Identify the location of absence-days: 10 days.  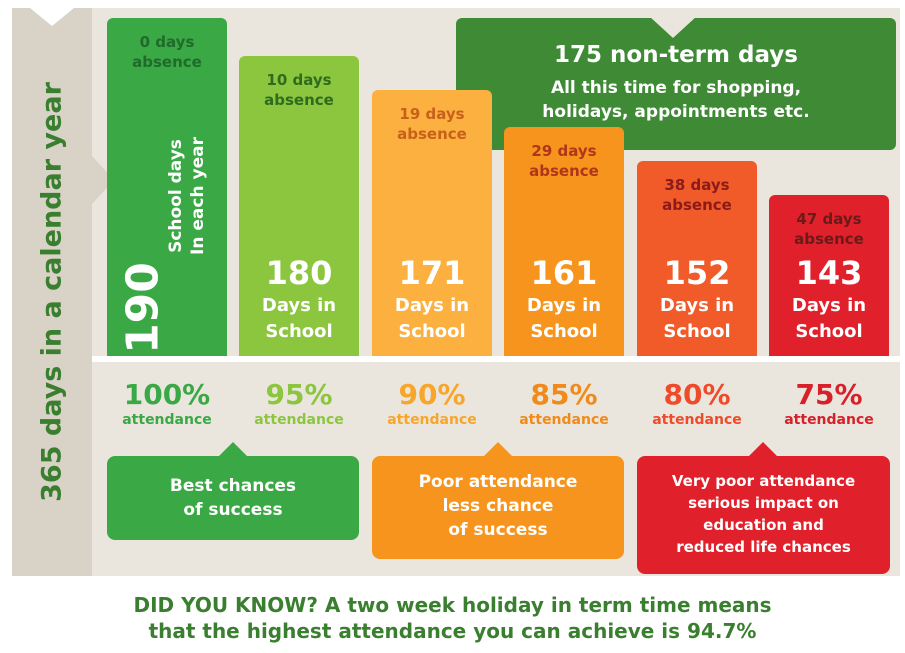
(299, 79).